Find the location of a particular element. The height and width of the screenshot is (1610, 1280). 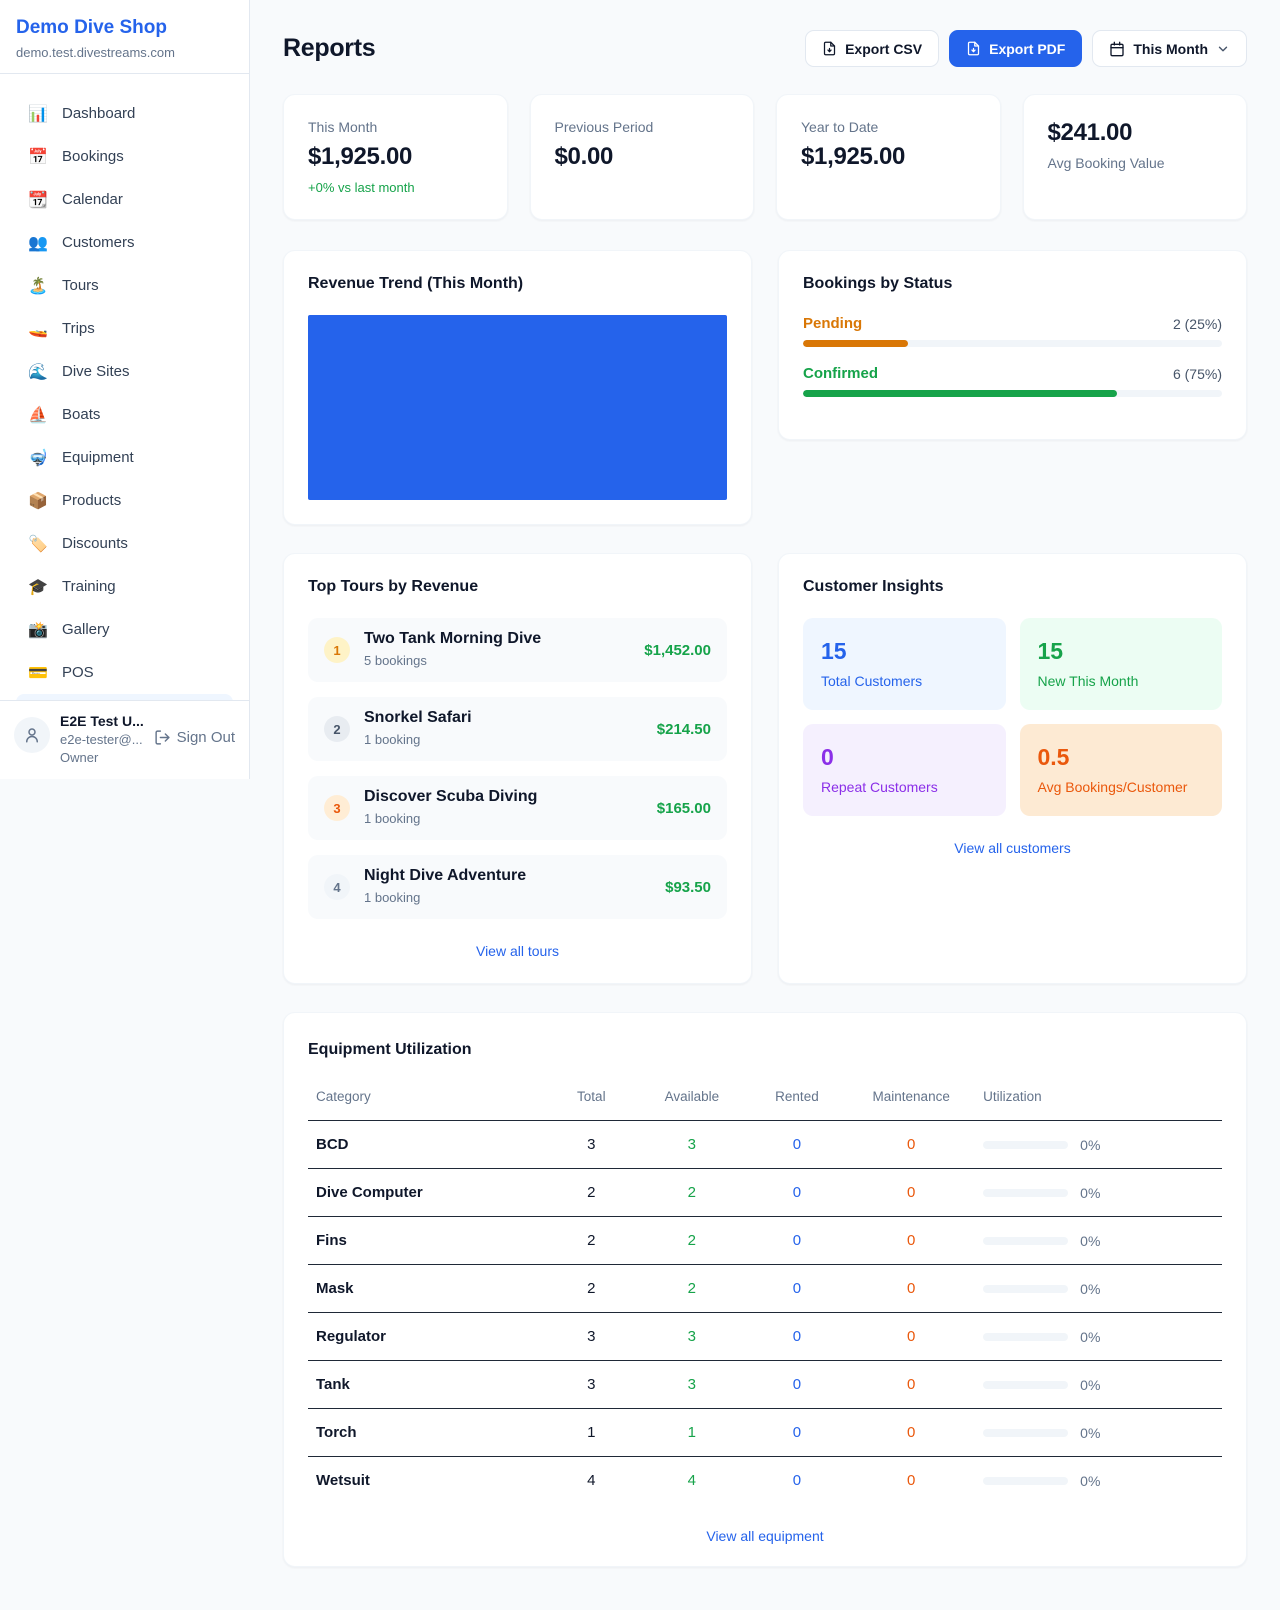

cell-category: Tank is located at coordinates (427, 1384).